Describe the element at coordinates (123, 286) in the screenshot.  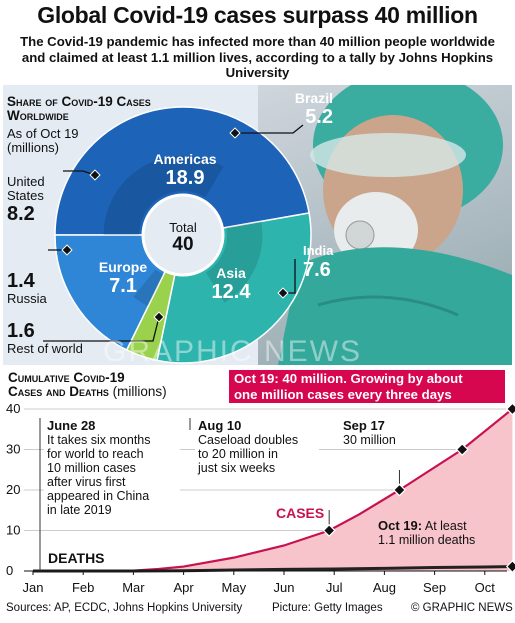
I see `europe-value: 7.1` at that location.